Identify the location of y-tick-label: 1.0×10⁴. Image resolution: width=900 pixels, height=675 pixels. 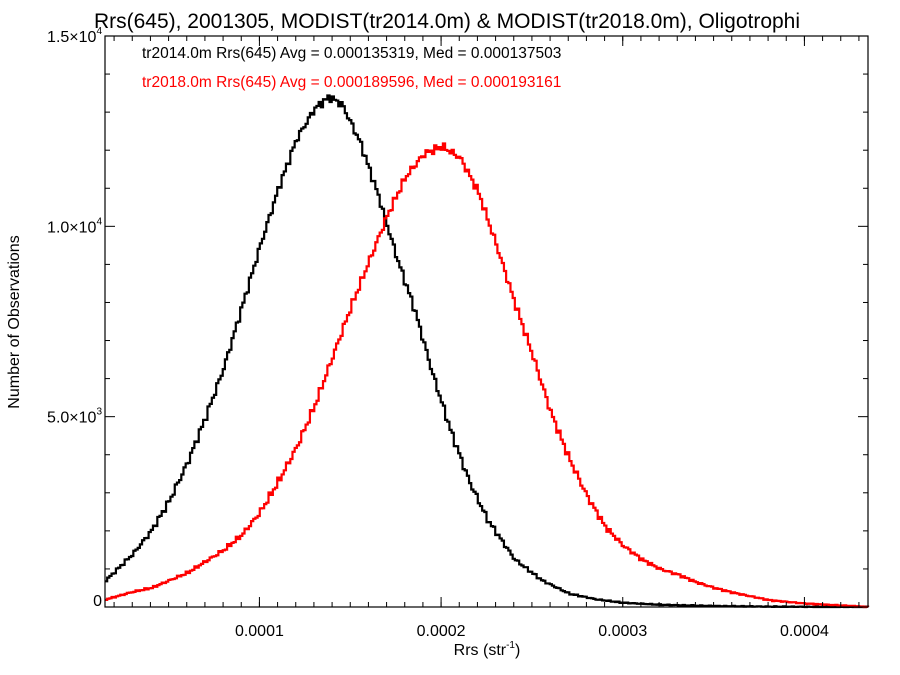
(74, 226).